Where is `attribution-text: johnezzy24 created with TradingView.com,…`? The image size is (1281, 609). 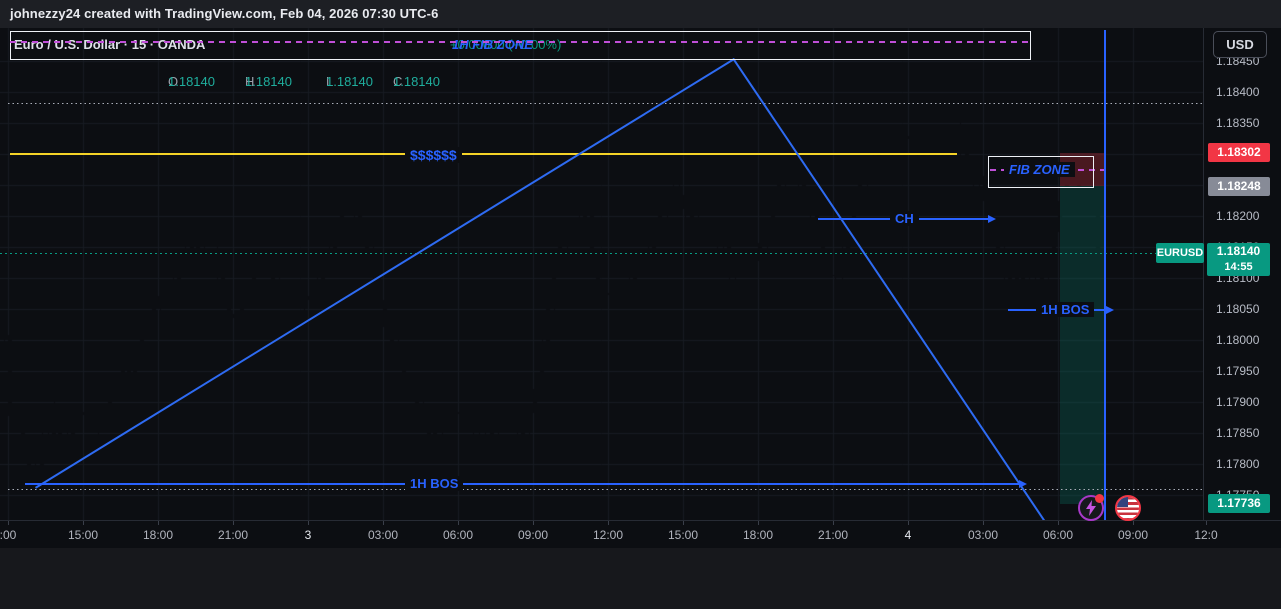
attribution-text: johnezzy24 created with TradingView.com,… is located at coordinates (224, 13).